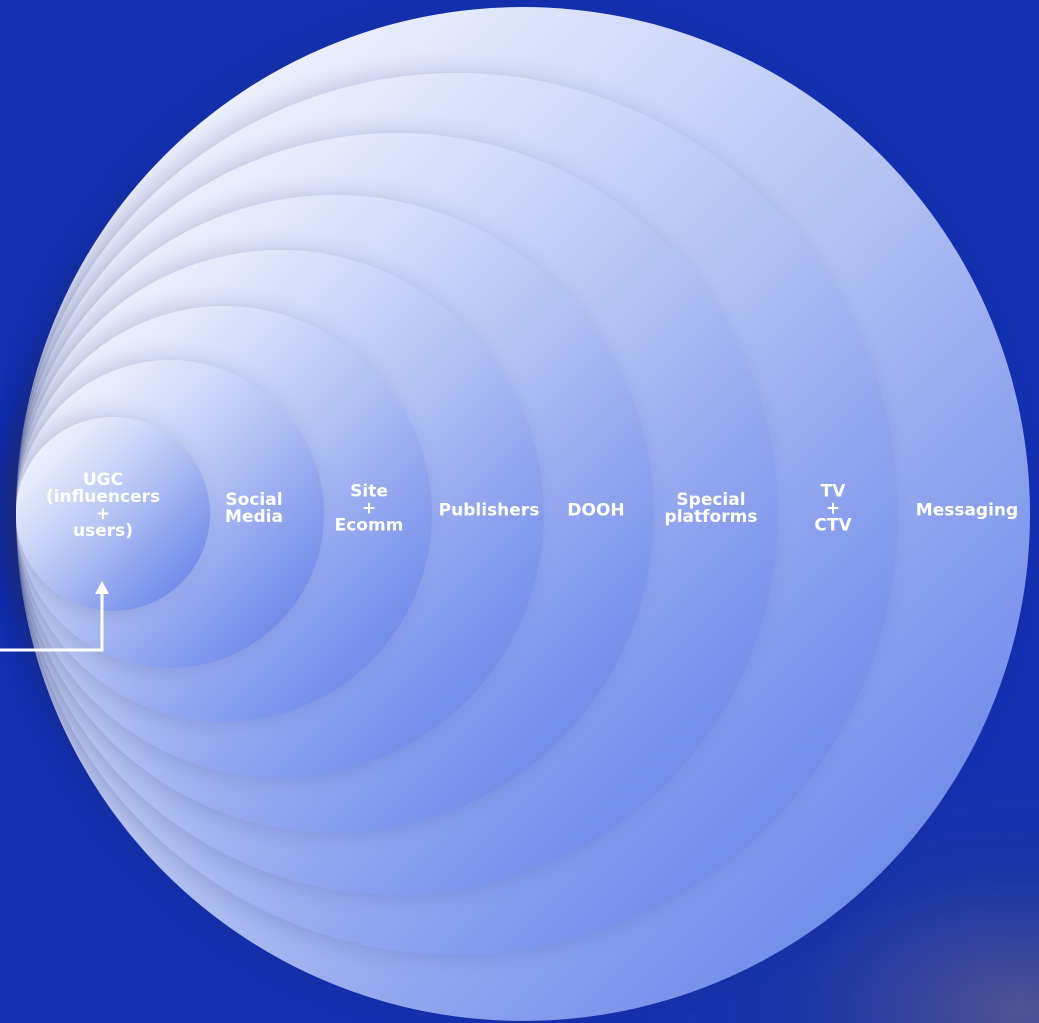 This screenshot has width=1039, height=1023. I want to click on label-site-ecomm: Site + Ecomm, so click(369, 508).